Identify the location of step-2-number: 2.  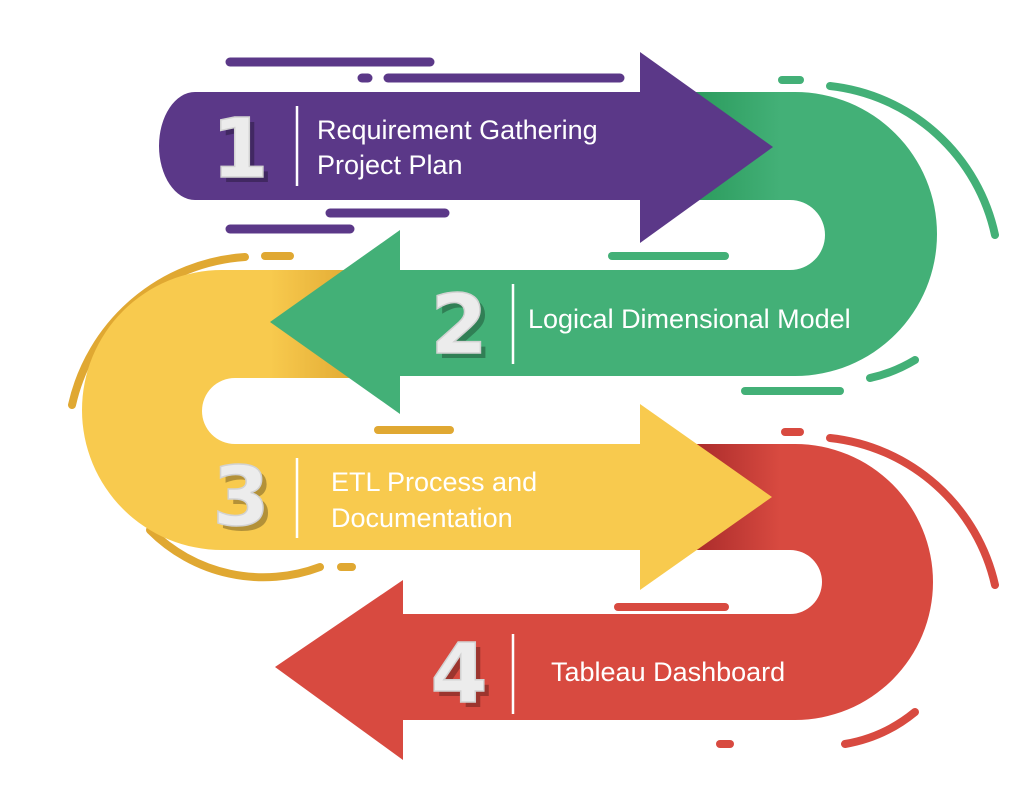
(458, 325).